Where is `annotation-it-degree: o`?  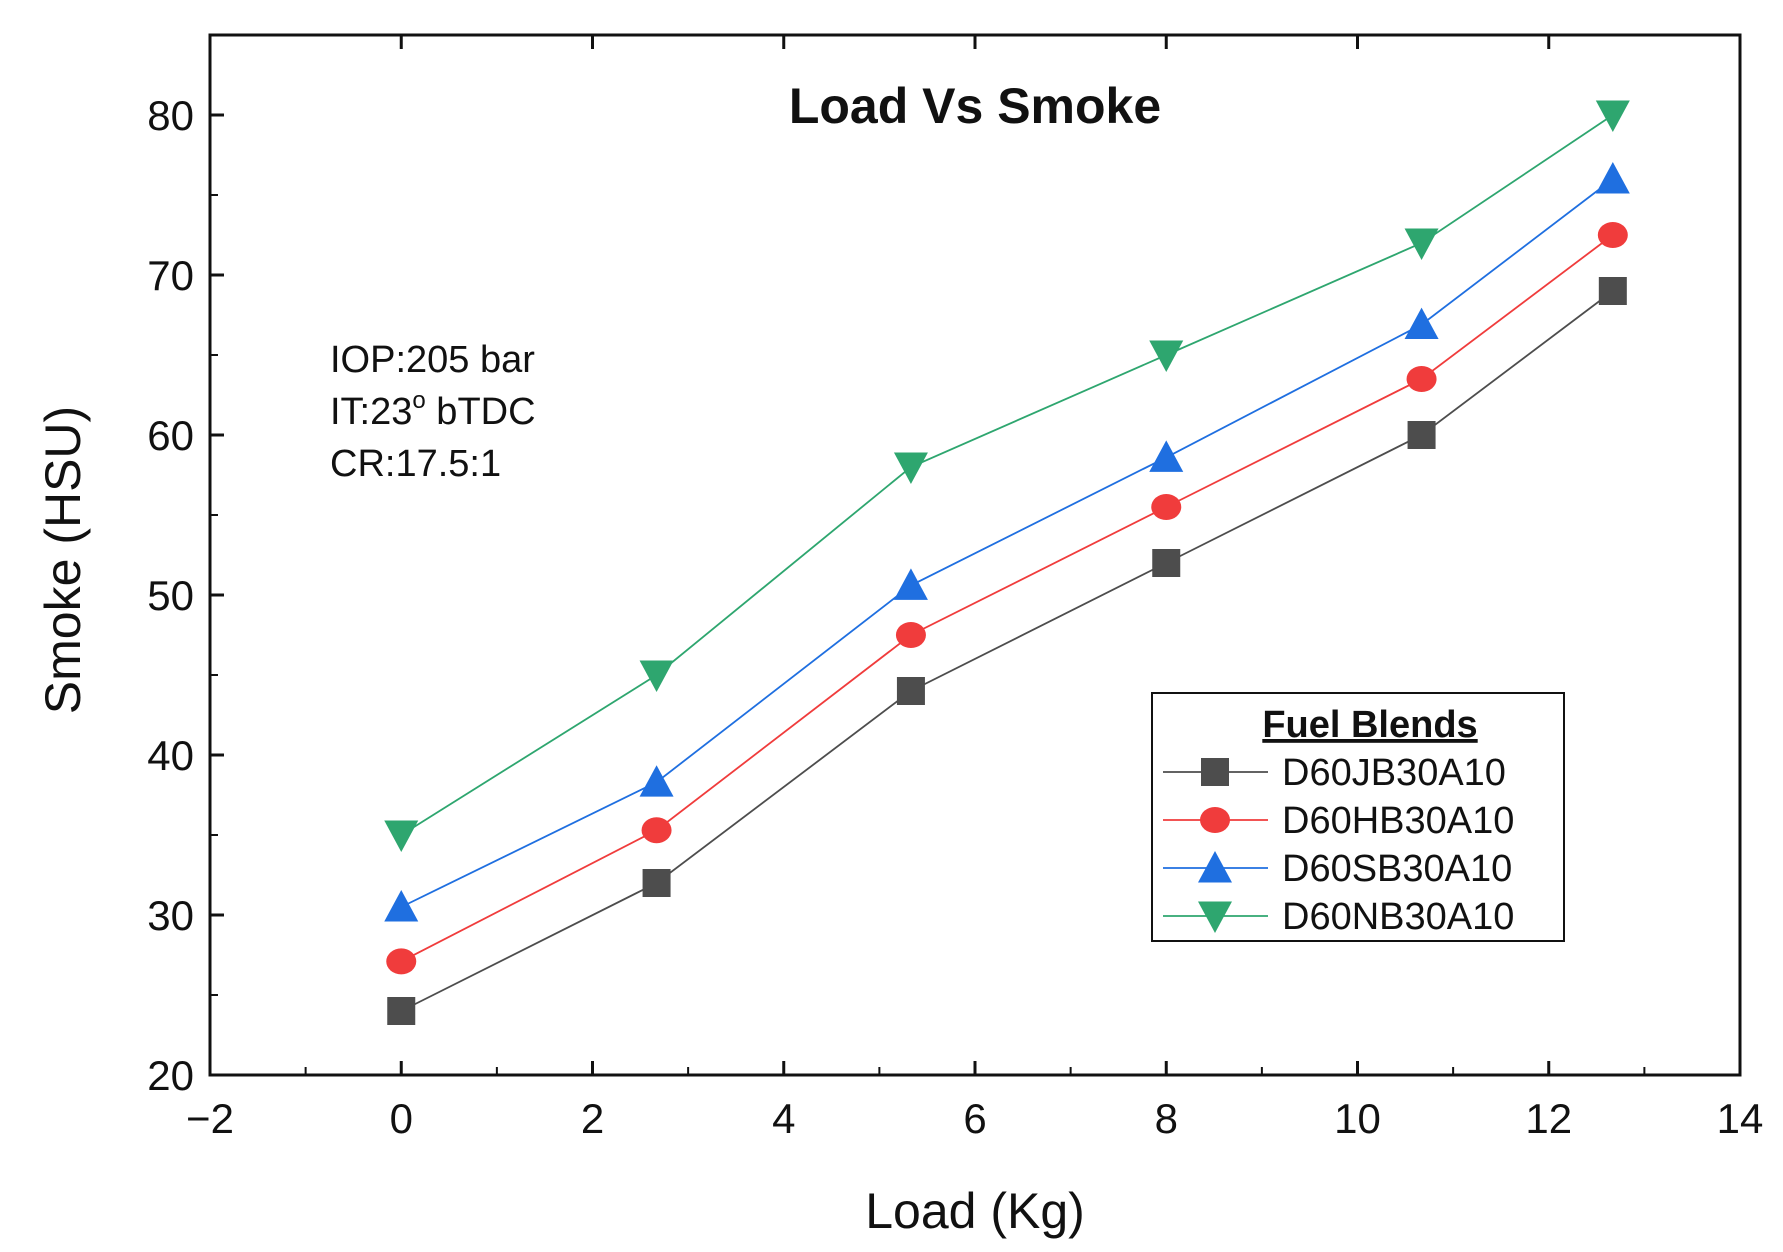 annotation-it-degree: o is located at coordinates (418, 400).